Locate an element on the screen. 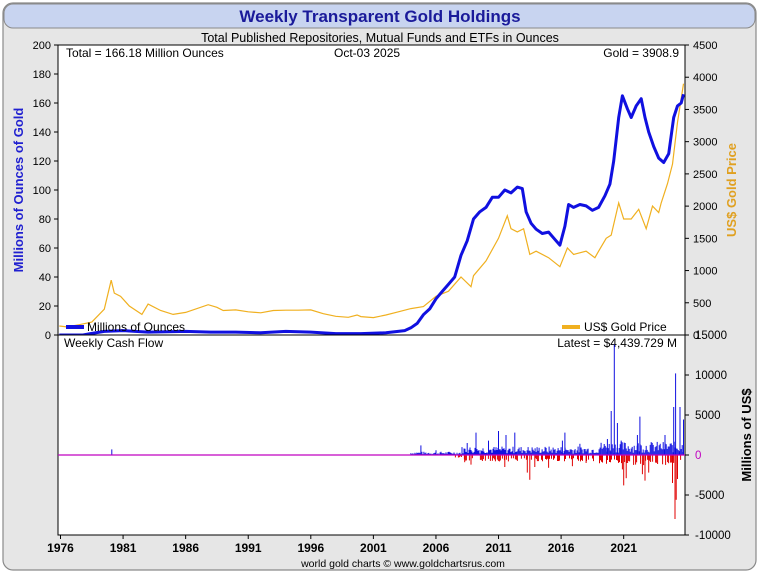 The height and width of the screenshot is (575, 760). left-tick-label: 140 is located at coordinates (42, 133).